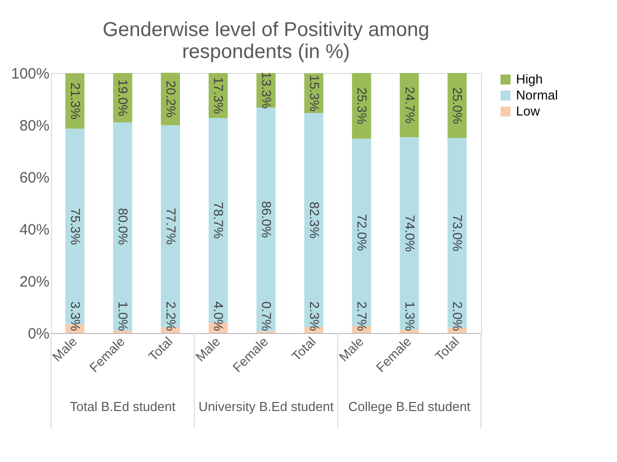  Describe the element at coordinates (170, 227) in the screenshot. I see `data-label: 77.7%` at that location.